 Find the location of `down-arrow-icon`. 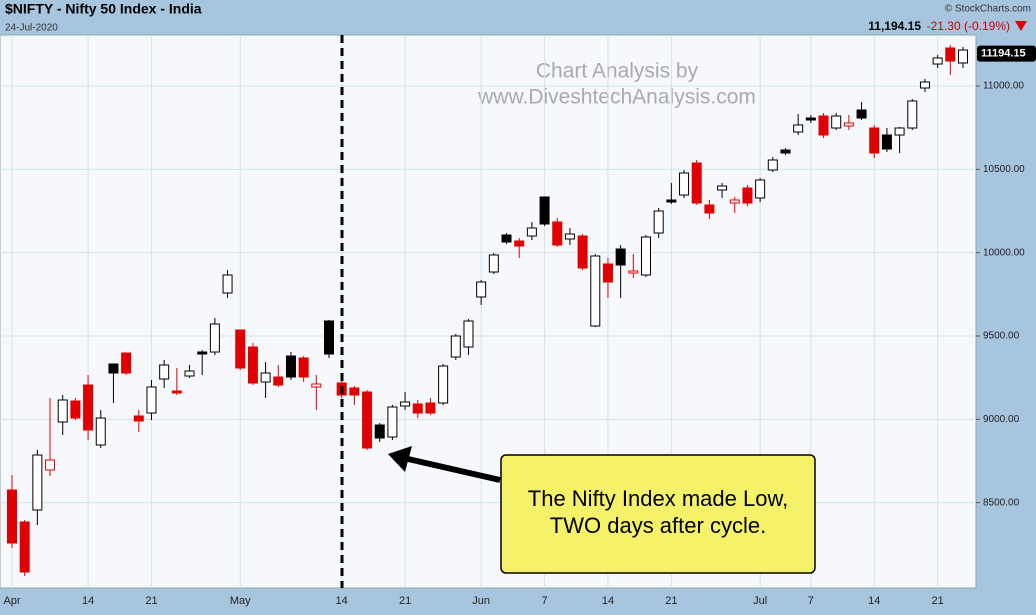

down-arrow-icon is located at coordinates (1021, 26).